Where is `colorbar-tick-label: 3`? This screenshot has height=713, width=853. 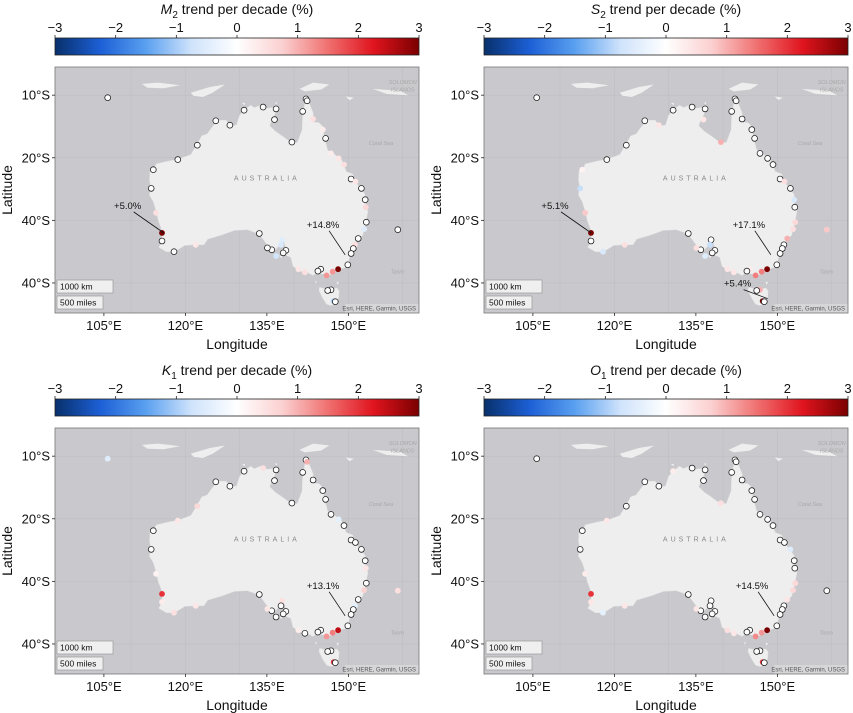
colorbar-tick-label: 3 is located at coordinates (418, 27).